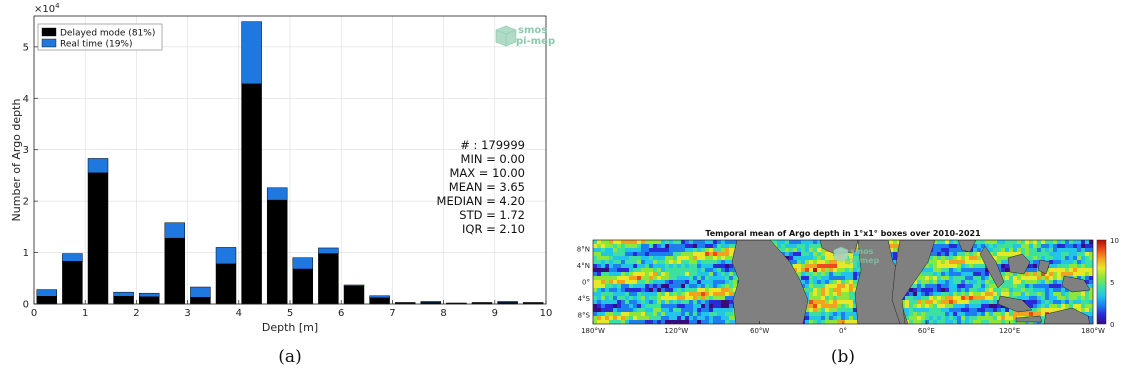 This screenshot has height=377, width=1128. What do you see at coordinates (535, 41) in the screenshot?
I see `logo-text-pimep: pi-mep` at bounding box center [535, 41].